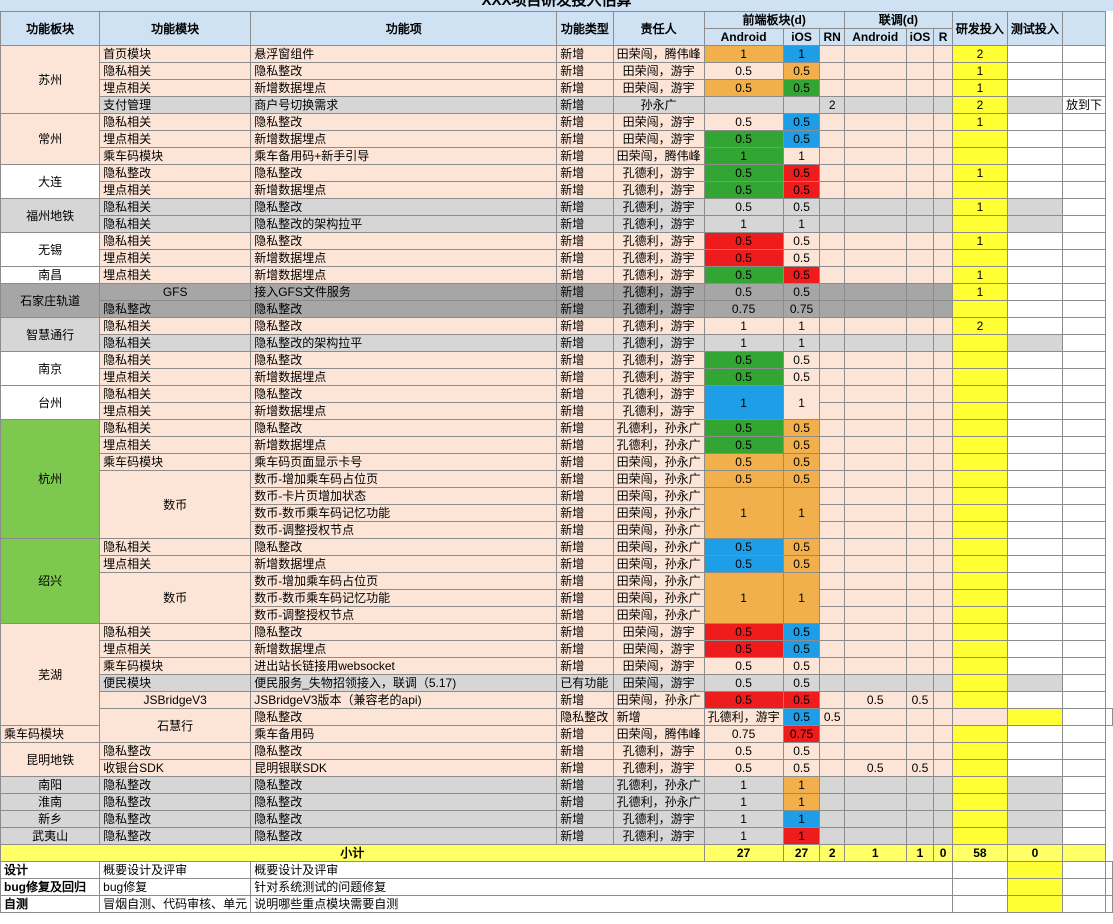 The width and height of the screenshot is (1113, 924). I want to click on dev-effort-cell: 1, so click(979, 241).